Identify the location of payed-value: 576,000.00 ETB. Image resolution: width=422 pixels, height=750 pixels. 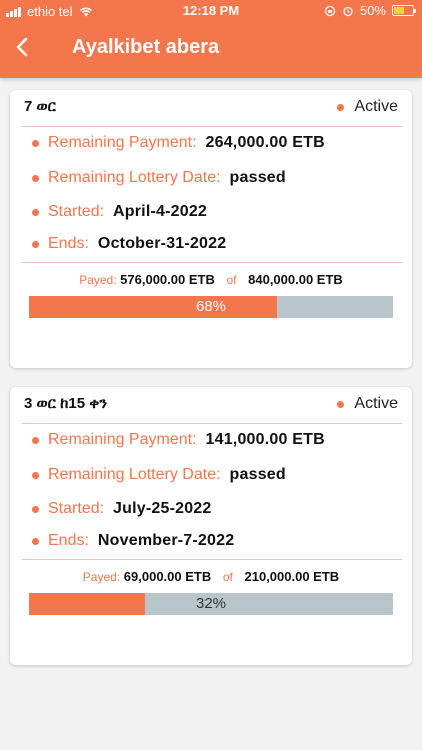
(167, 279).